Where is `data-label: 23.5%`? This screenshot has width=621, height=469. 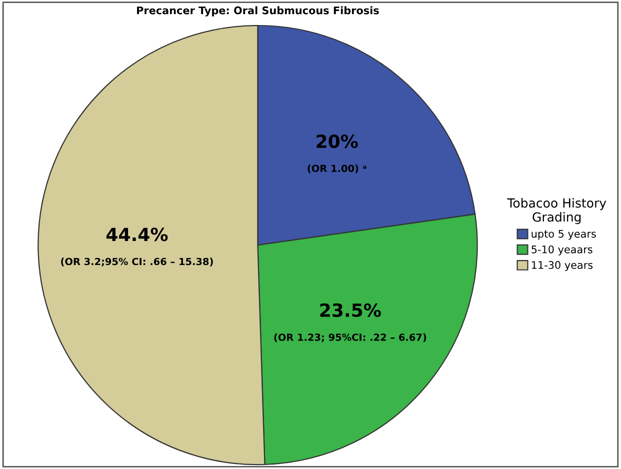
data-label: 23.5% is located at coordinates (350, 310).